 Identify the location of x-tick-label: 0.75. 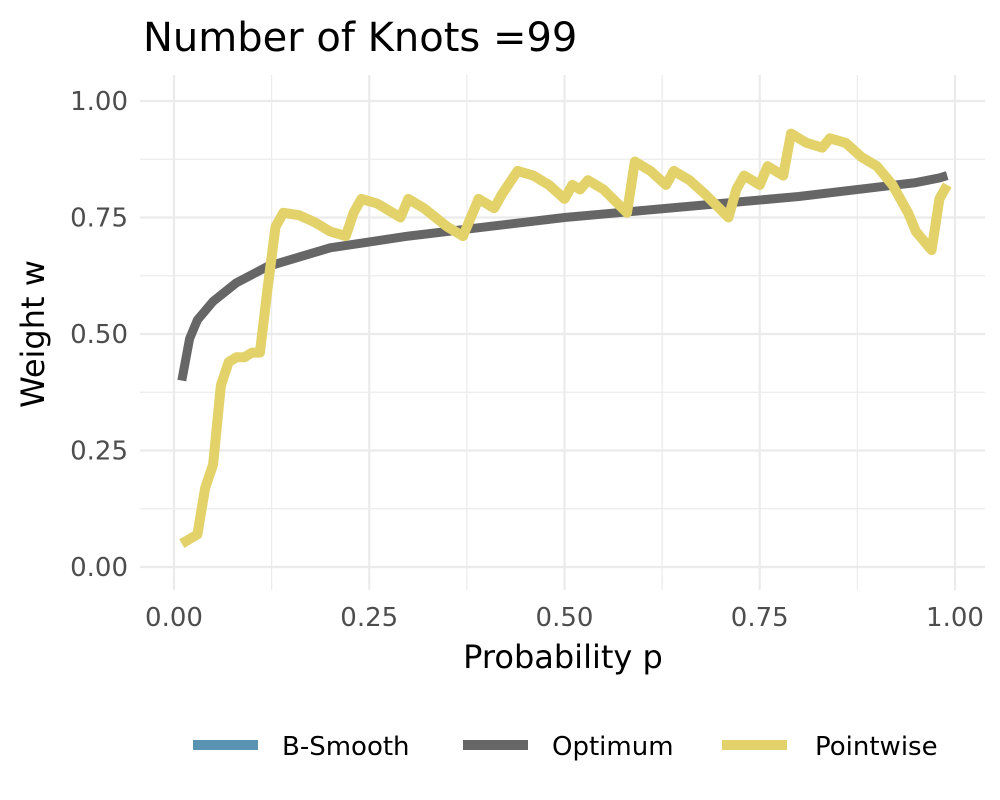
(760, 618).